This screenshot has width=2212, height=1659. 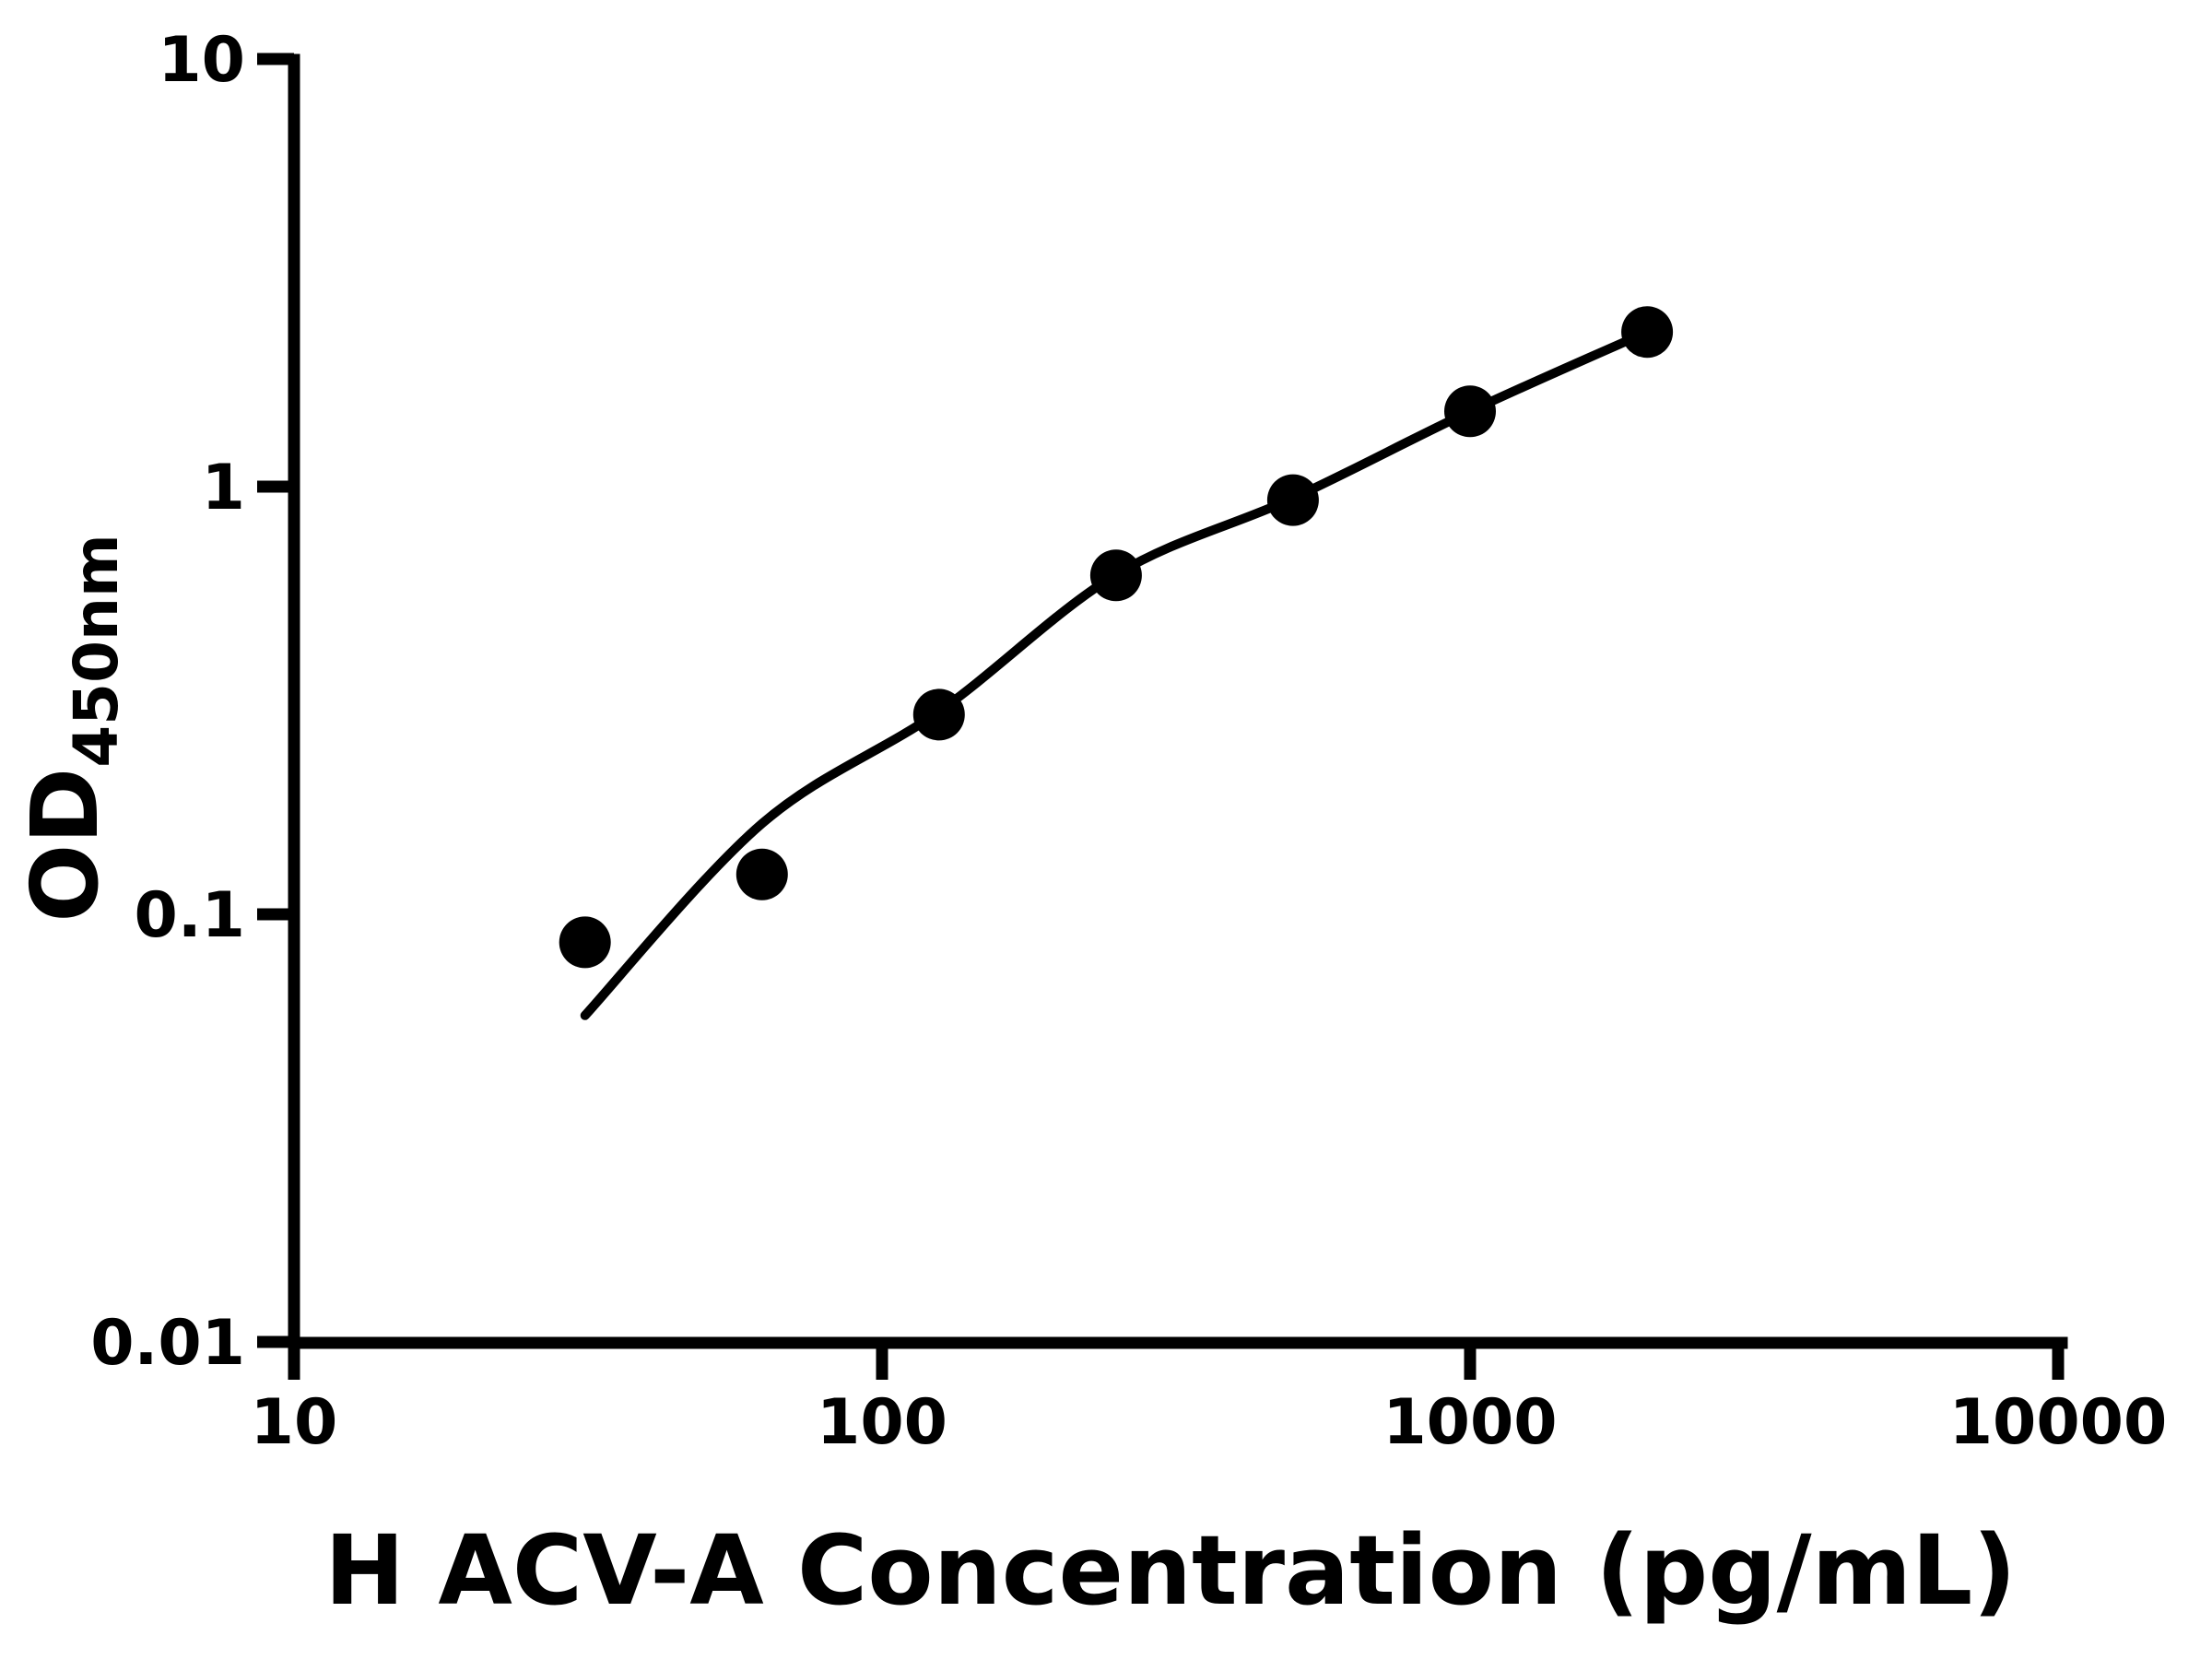 I want to click on x-axis-title: H ACV-A Concentration (pg/mL), so click(x=1170, y=1570).